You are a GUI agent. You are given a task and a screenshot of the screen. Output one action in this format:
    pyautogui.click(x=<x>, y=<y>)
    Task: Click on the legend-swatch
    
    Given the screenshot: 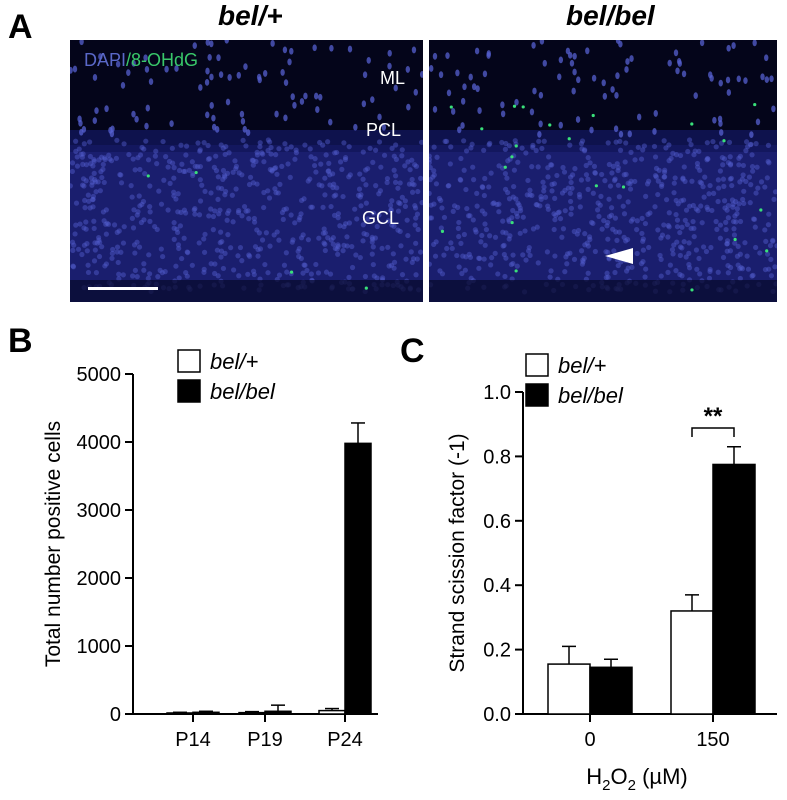 What is the action you would take?
    pyautogui.click(x=537, y=365)
    